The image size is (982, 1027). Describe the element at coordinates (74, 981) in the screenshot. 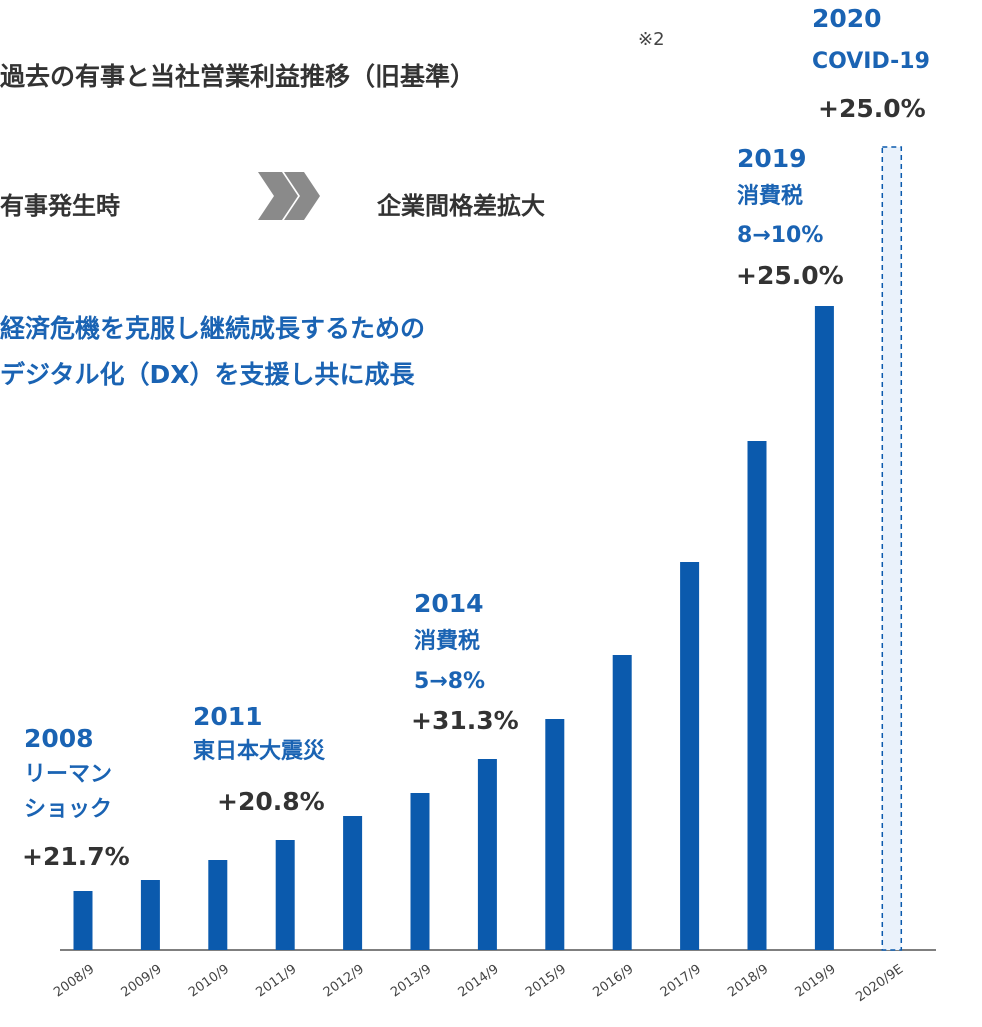

I see `x-tick-label: 2008/9` at that location.